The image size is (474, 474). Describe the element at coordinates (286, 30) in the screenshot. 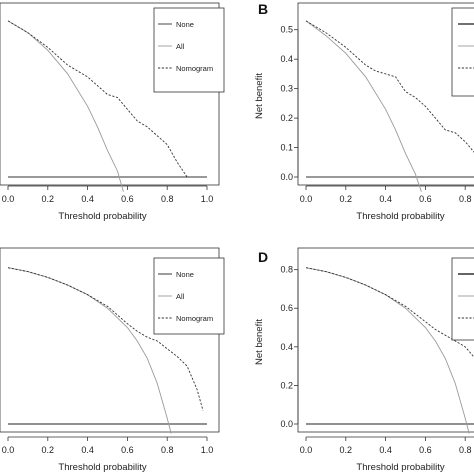

I see `y-tick-label: 0.5` at that location.